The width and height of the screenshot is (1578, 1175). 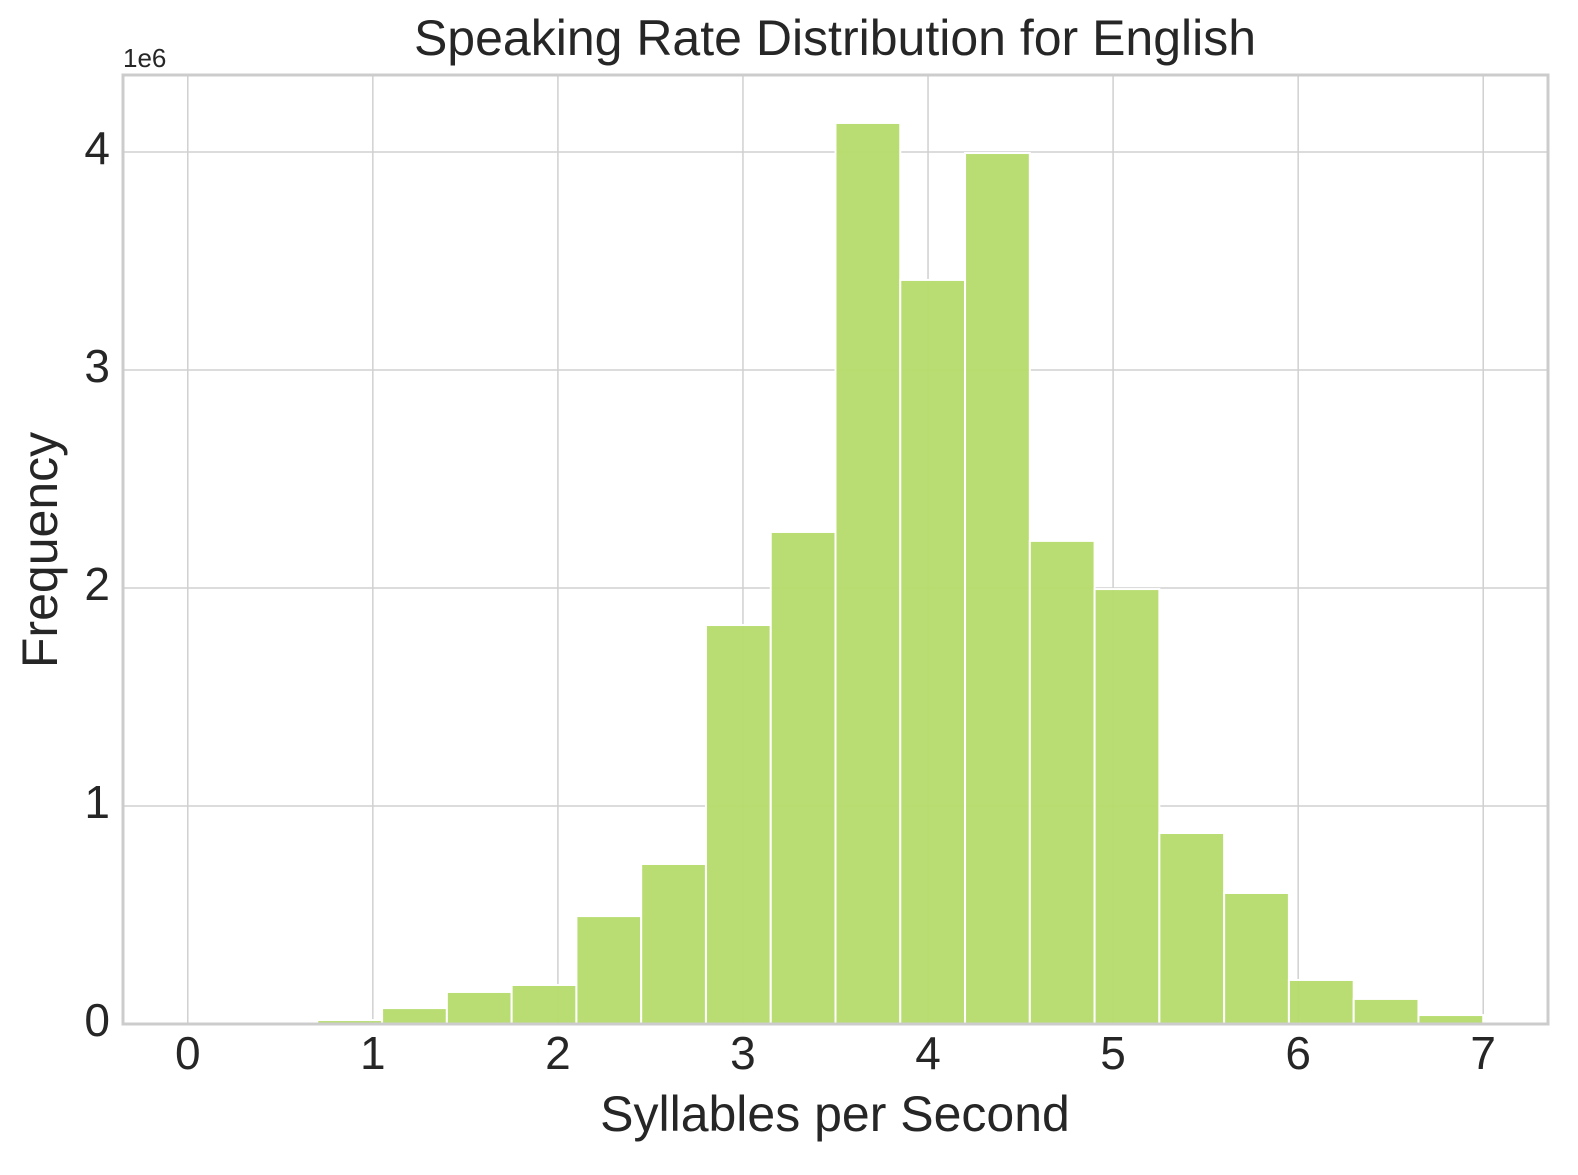 I want to click on x-tick-label: 2, so click(x=558, y=1053).